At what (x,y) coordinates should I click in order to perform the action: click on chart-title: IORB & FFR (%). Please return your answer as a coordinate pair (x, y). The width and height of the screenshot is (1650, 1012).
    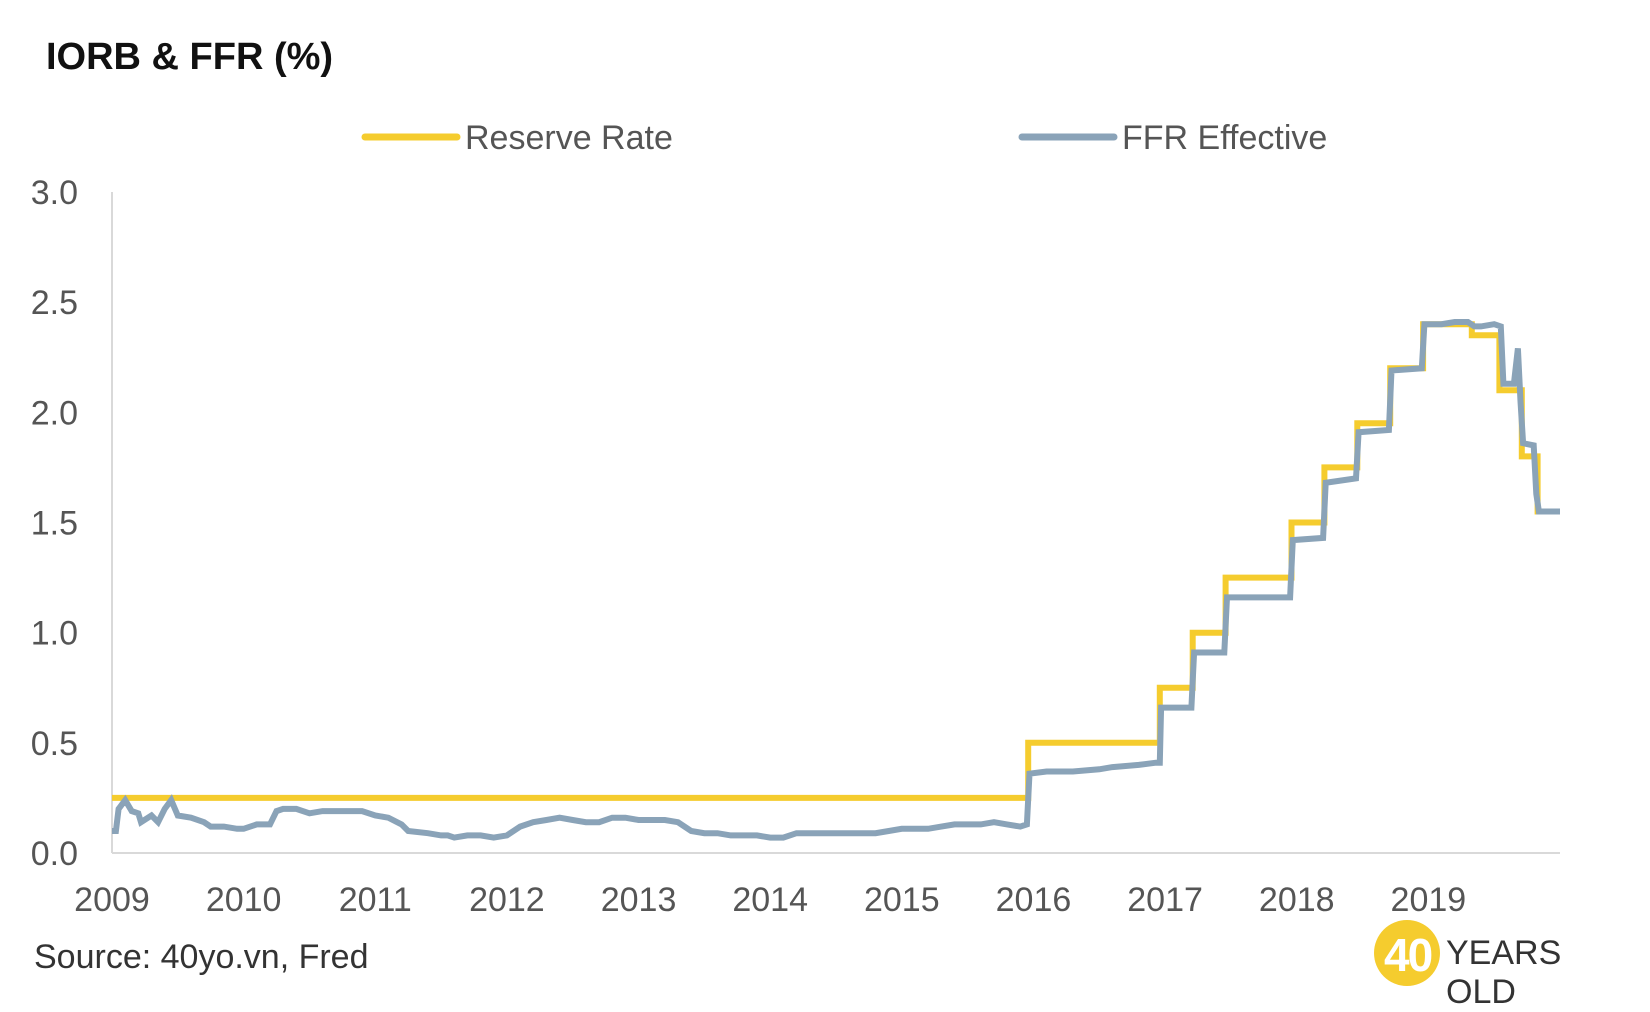
    Looking at the image, I should click on (190, 57).